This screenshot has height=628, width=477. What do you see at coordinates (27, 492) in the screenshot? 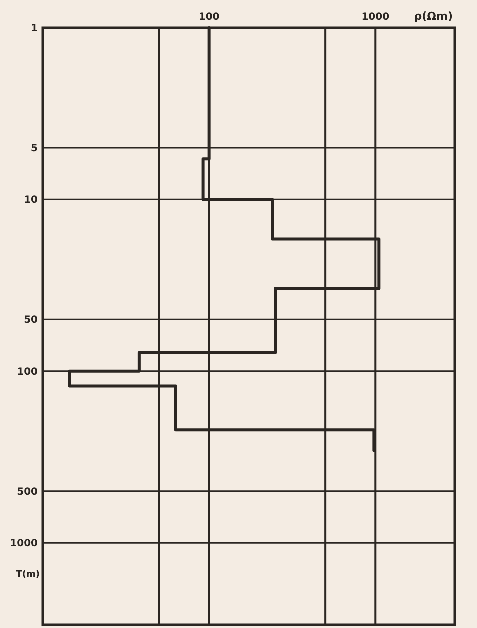
I see `y-tick-label: 500` at bounding box center [27, 492].